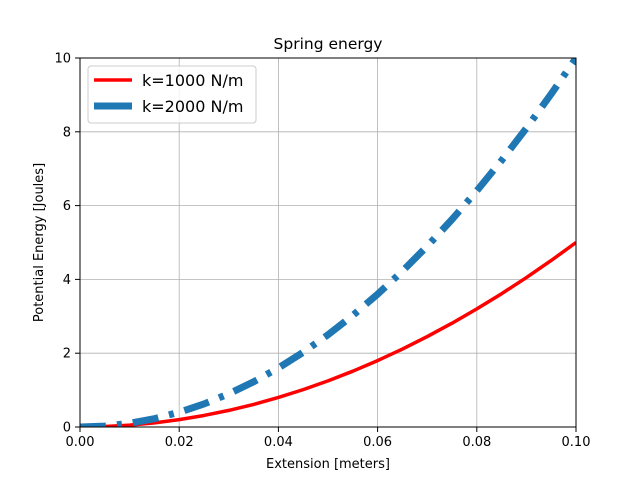  Describe the element at coordinates (278, 442) in the screenshot. I see `x-tick-label: 0.04` at that location.